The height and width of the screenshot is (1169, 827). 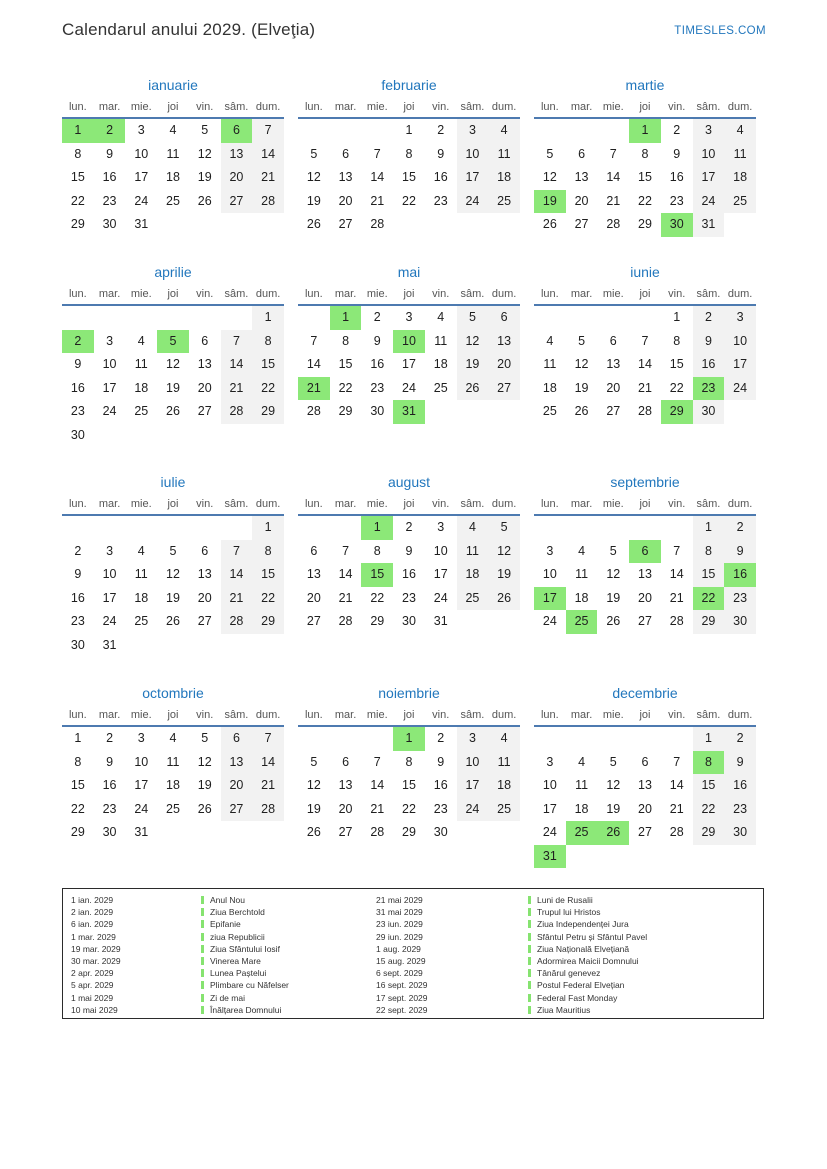 What do you see at coordinates (345, 318) in the screenshot?
I see `day-cell: 1` at bounding box center [345, 318].